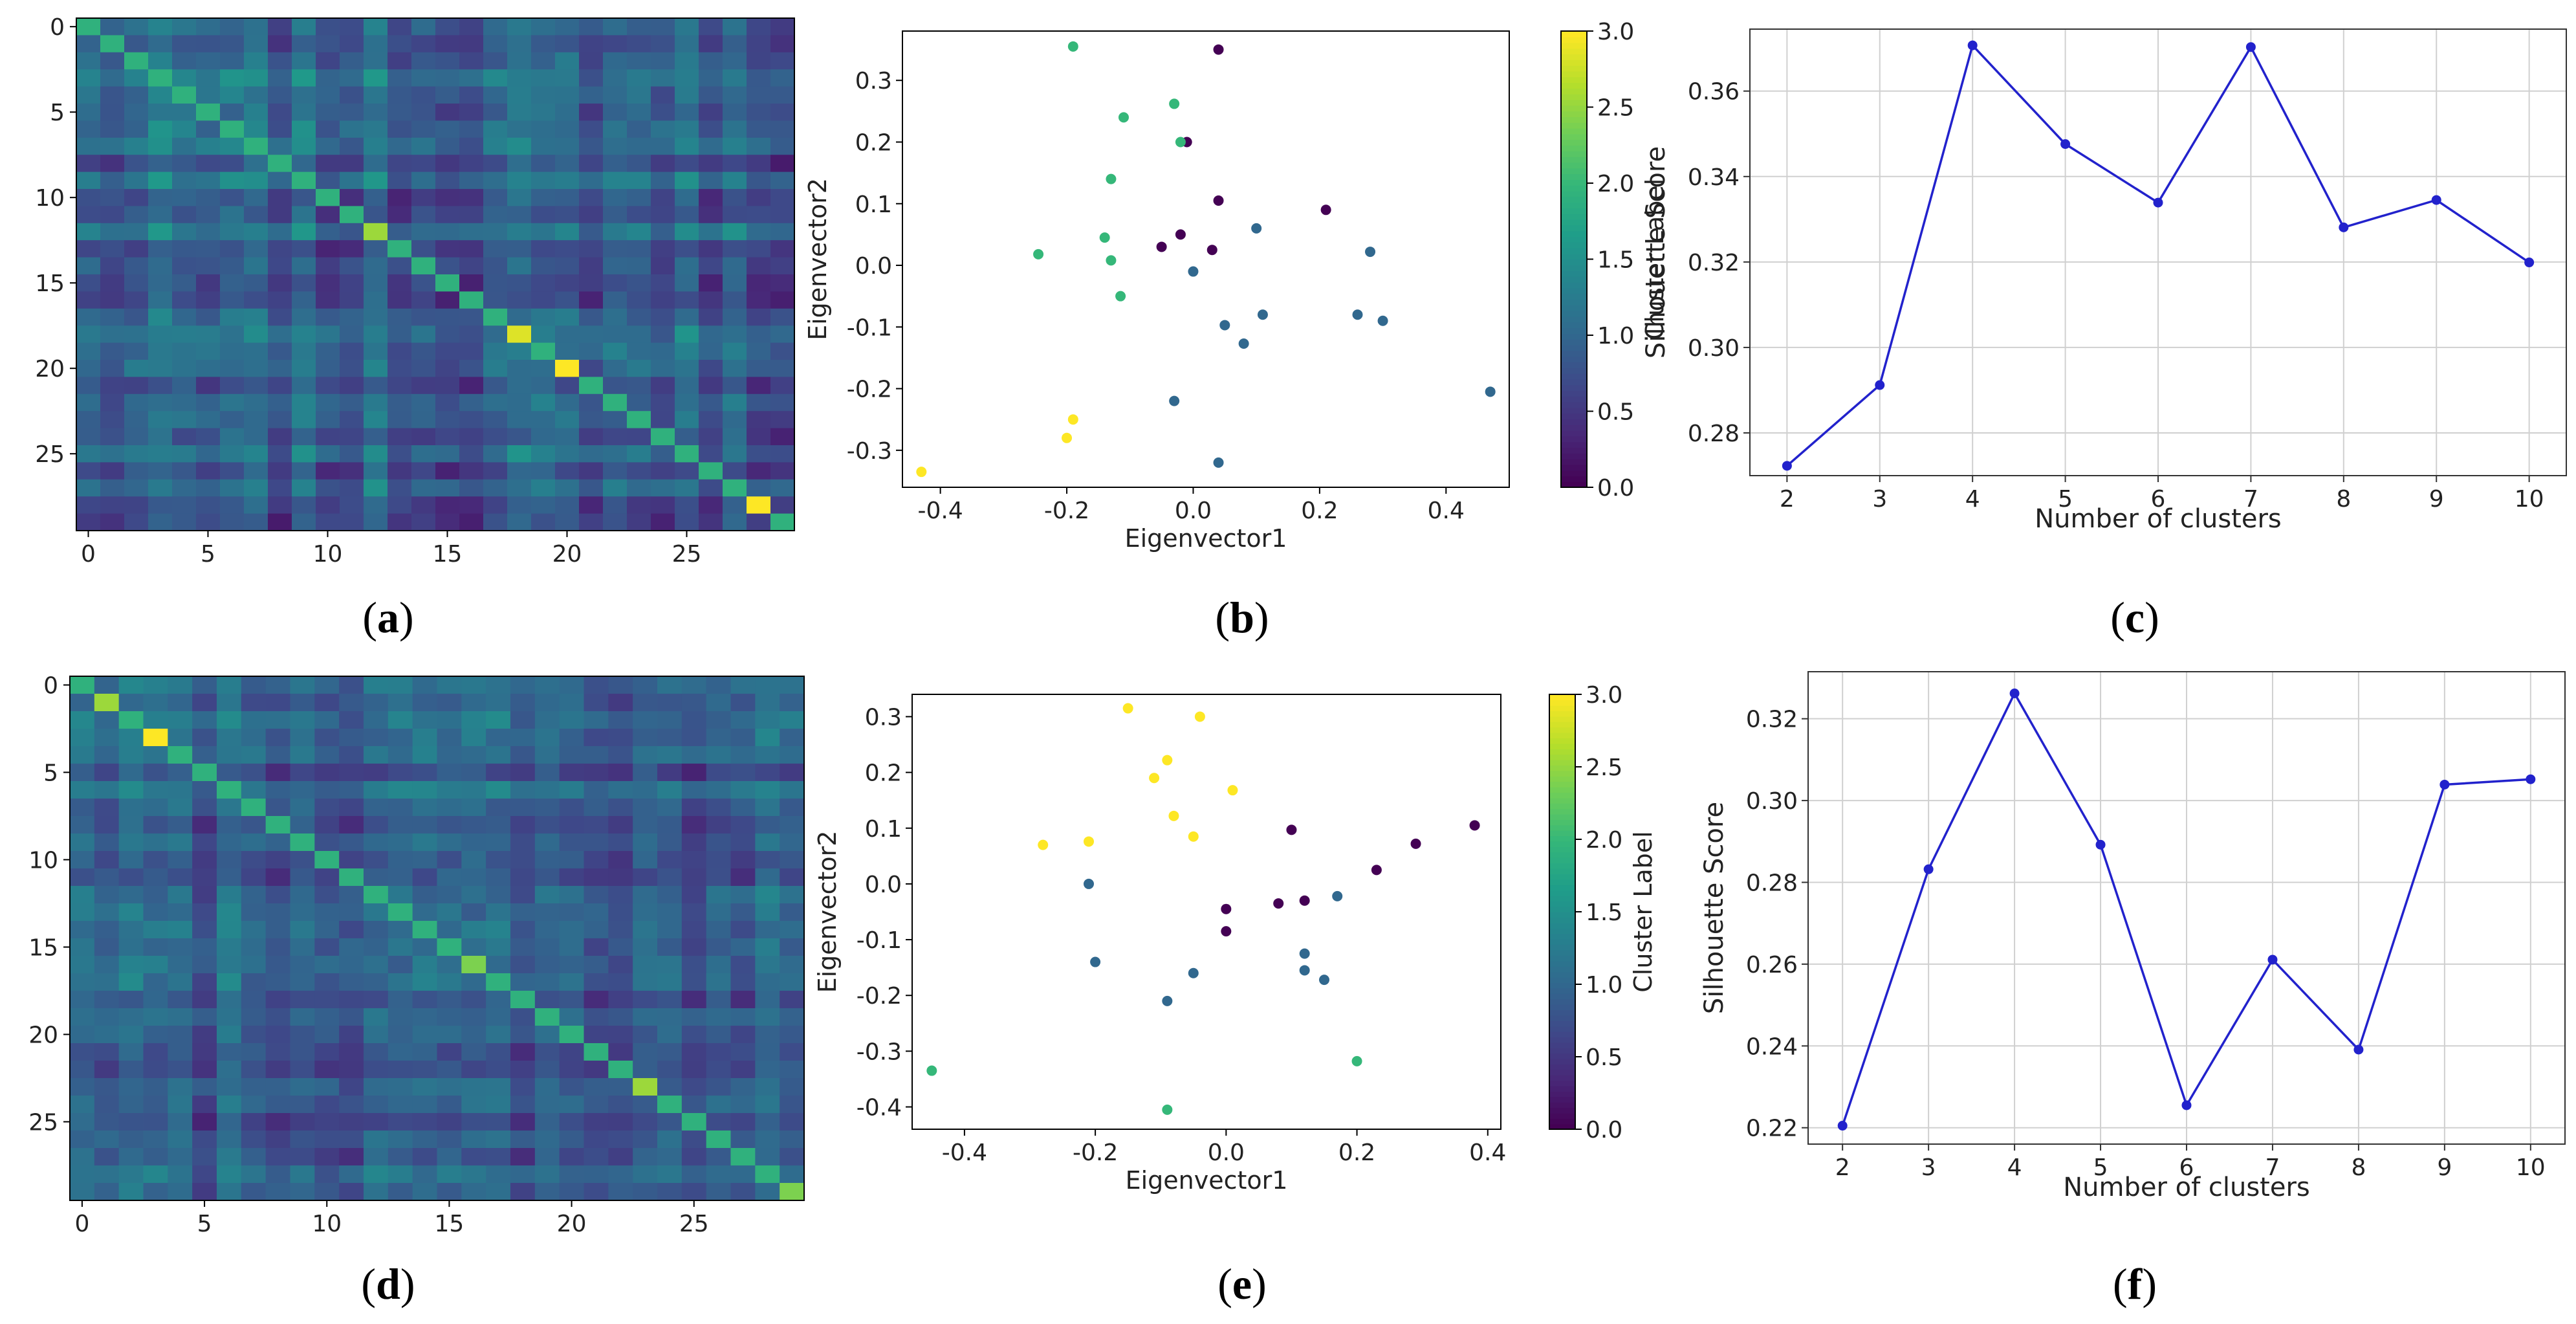 This screenshot has width=2576, height=1324. I want to click on y-tick-label: 0.30, so click(1772, 801).